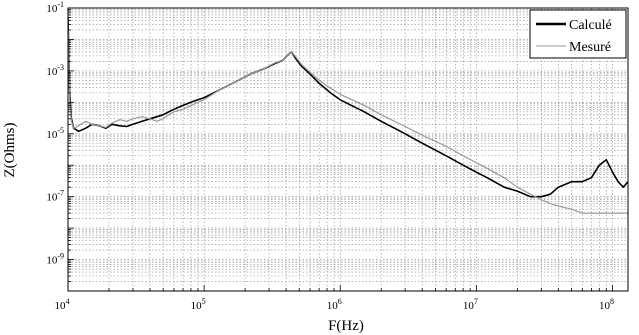 Image resolution: width=639 pixels, height=335 pixels. Describe the element at coordinates (55, 7) in the screenshot. I see `y-tick-label: 10⁻¹` at that location.